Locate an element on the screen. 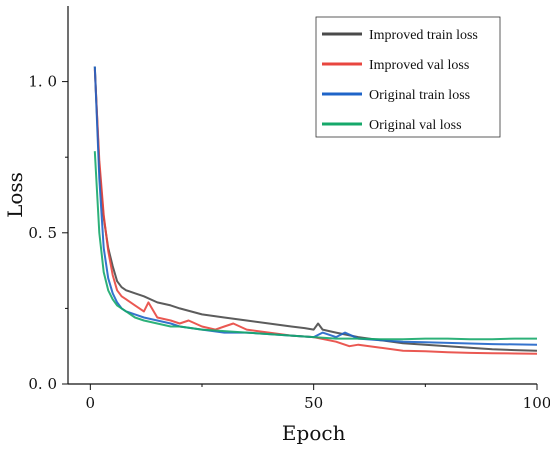  y-tick-label: 0. 5 is located at coordinates (42, 233).